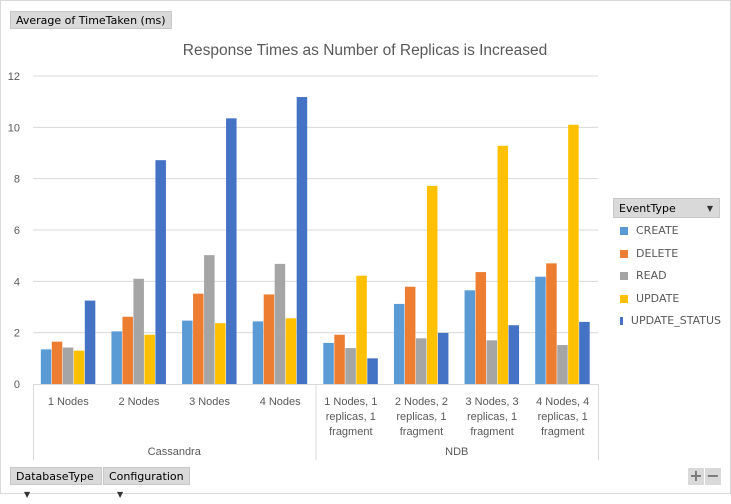  I want to click on collapse-field-button: −, so click(713, 475).